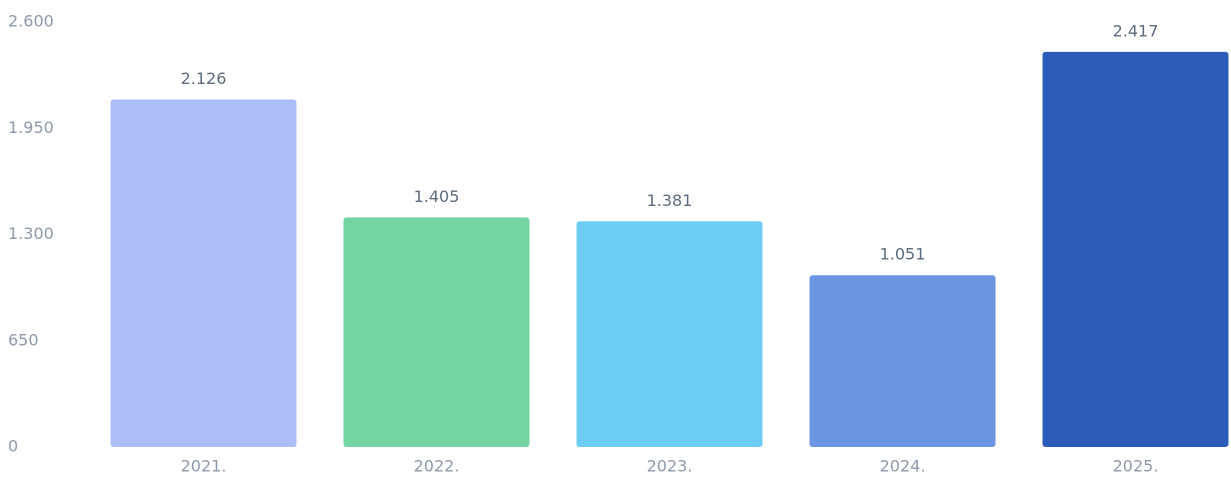 The width and height of the screenshot is (1231, 484). I want to click on x-tick-label: 2022., so click(437, 466).